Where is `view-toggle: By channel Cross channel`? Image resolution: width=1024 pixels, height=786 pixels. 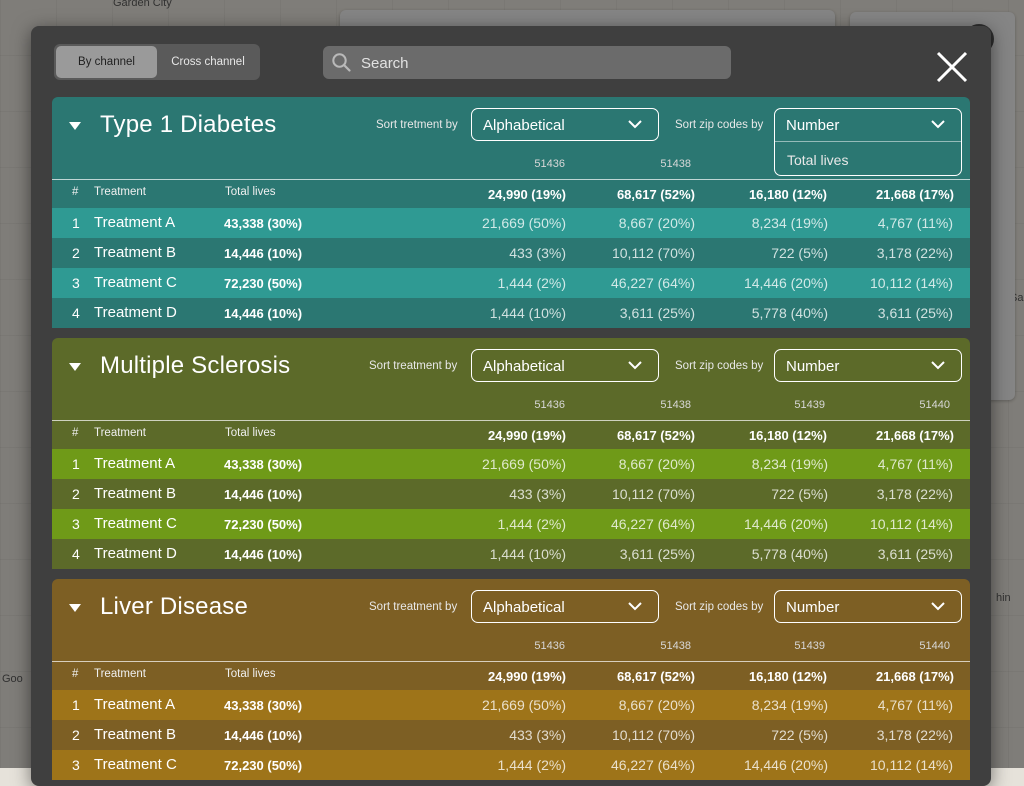
view-toggle: By channel Cross channel is located at coordinates (157, 62).